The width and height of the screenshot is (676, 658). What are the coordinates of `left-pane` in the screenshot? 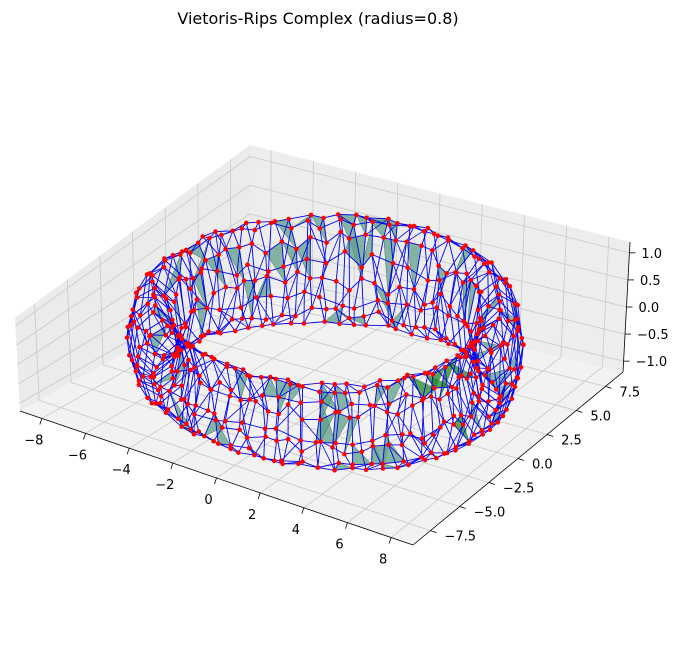 It's located at (132, 278).